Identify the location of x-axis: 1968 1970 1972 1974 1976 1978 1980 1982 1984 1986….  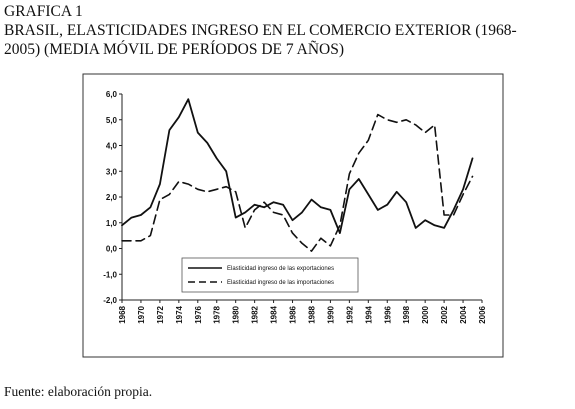
(302, 311).